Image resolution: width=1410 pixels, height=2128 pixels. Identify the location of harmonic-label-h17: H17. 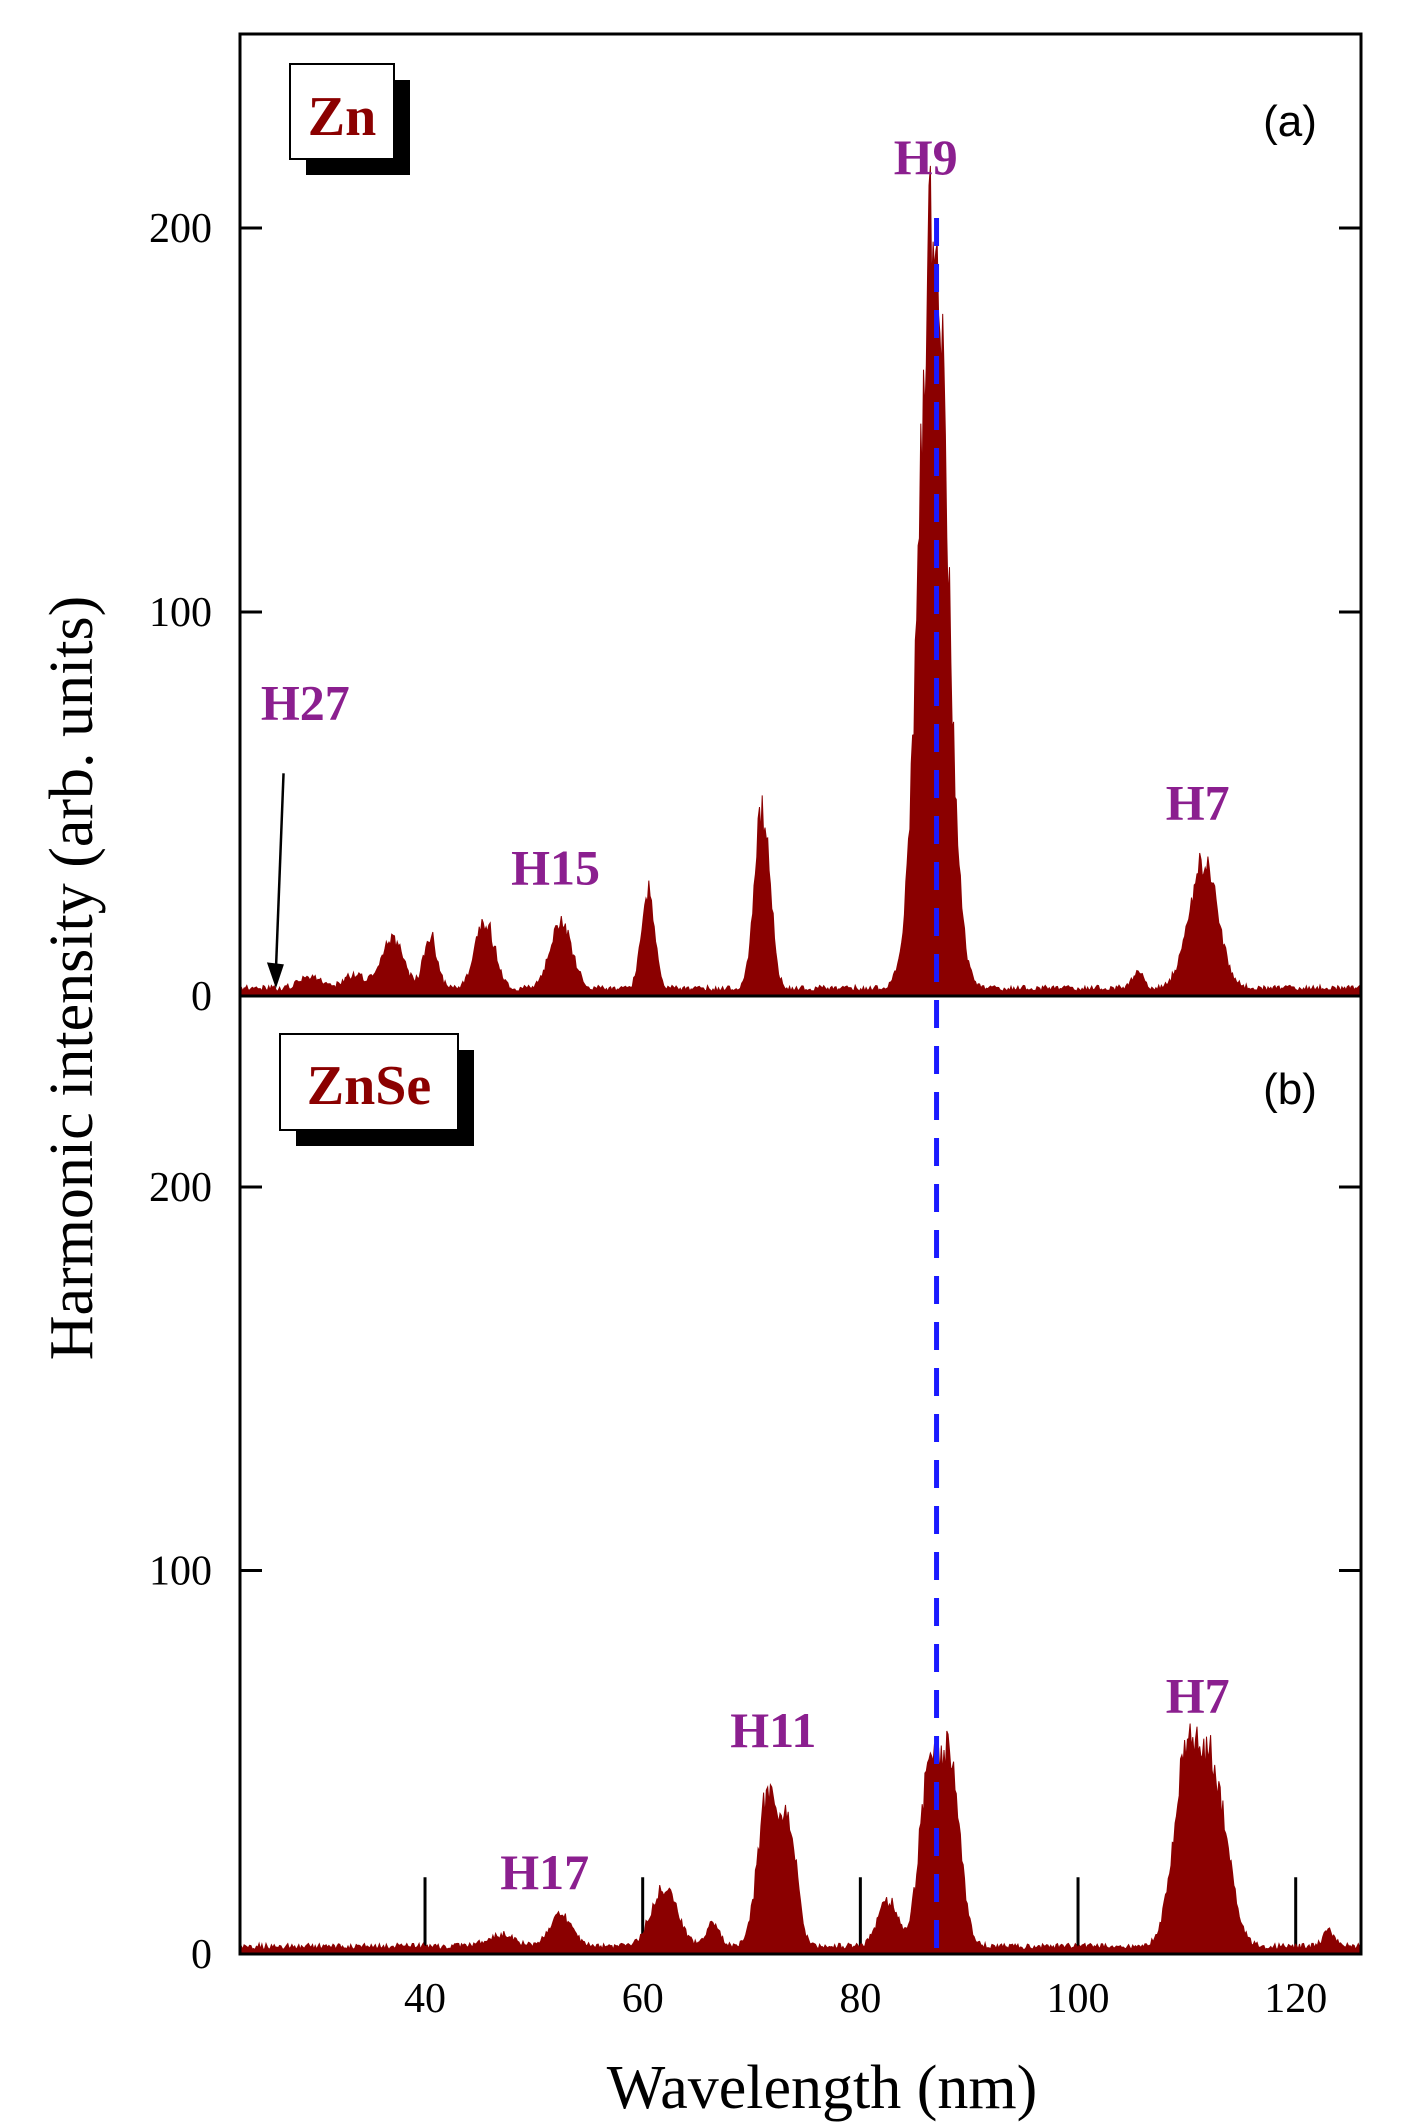
(544, 1872).